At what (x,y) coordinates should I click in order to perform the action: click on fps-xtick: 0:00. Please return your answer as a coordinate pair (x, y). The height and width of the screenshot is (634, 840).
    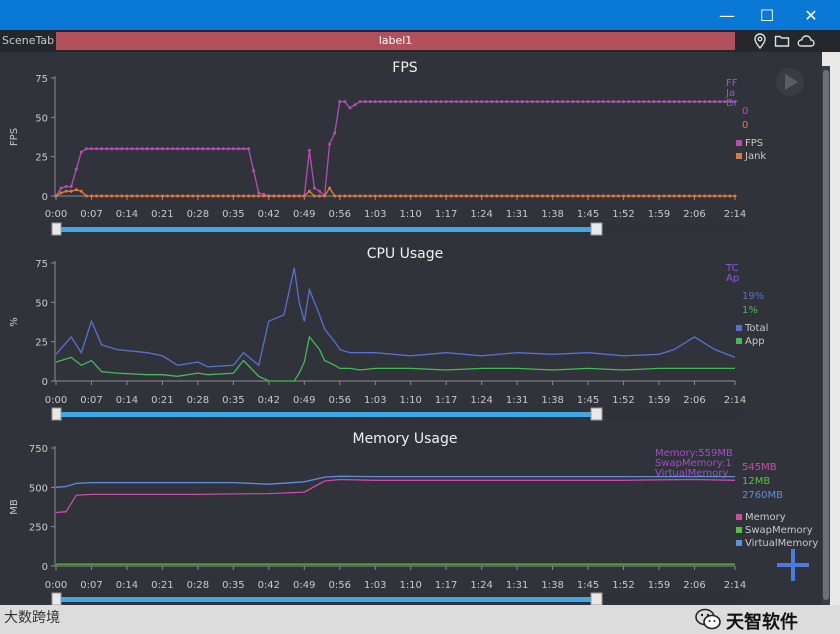
    Looking at the image, I should click on (56, 214).